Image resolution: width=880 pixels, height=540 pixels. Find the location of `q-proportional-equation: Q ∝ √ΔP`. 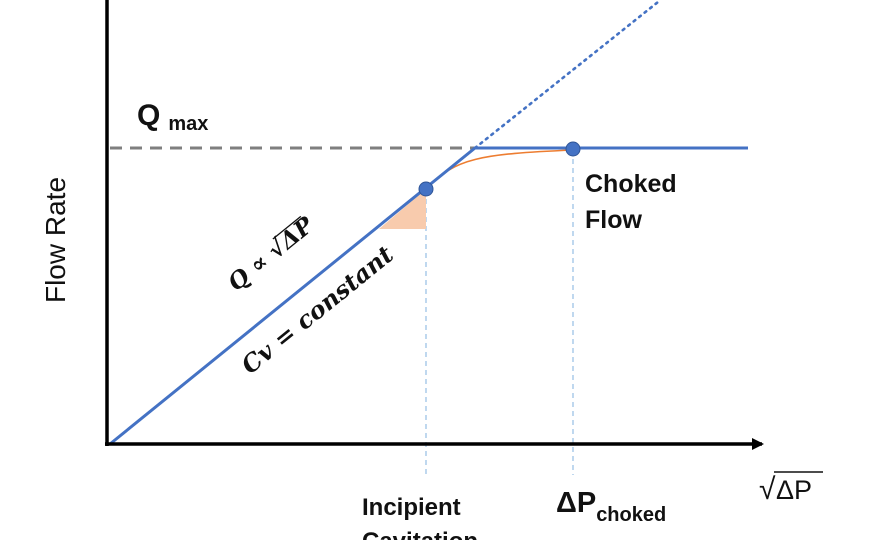

q-proportional-equation: Q ∝ √ΔP is located at coordinates (271, 253).